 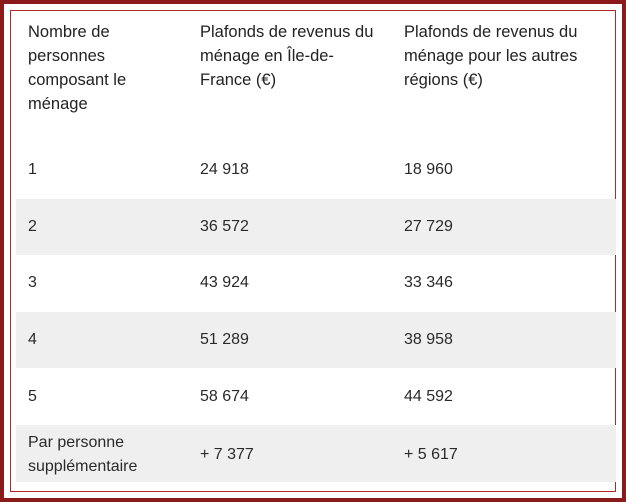 What do you see at coordinates (224, 283) in the screenshot?
I see `cell-ile-de-france: 43 924` at bounding box center [224, 283].